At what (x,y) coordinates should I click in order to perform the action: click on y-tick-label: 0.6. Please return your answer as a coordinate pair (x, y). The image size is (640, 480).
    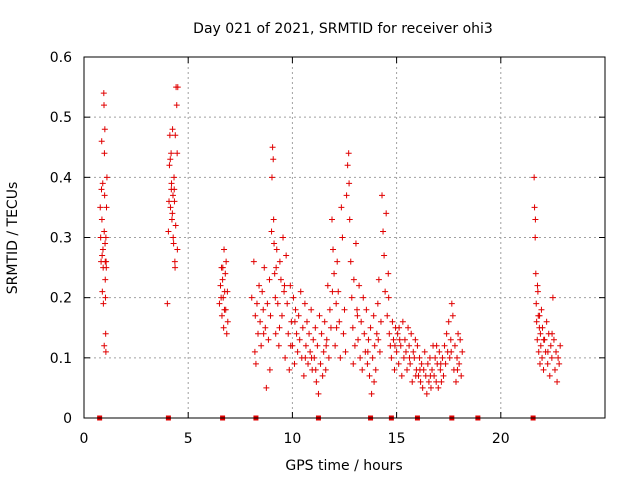
    Looking at the image, I should click on (61, 58).